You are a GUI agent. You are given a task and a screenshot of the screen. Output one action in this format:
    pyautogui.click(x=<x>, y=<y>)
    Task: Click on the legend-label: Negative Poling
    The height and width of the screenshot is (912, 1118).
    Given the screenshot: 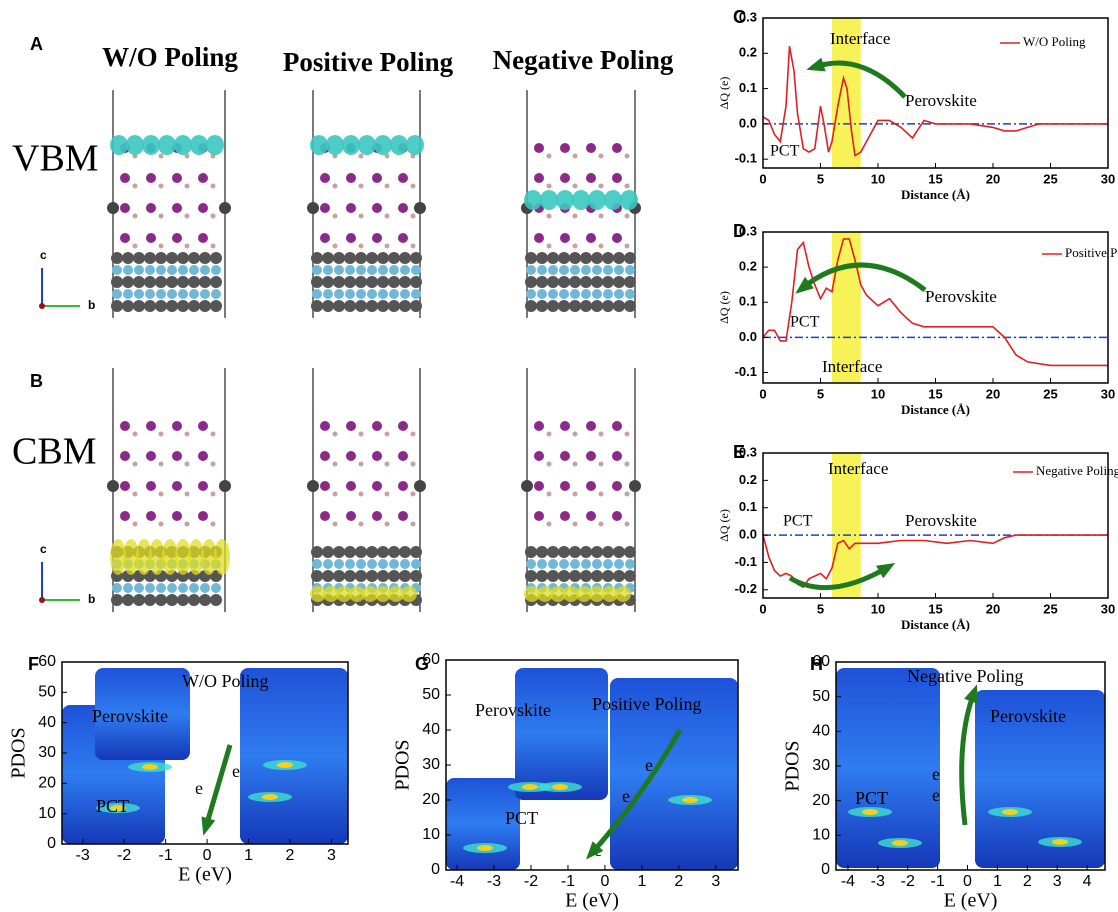 What is the action you would take?
    pyautogui.click(x=1077, y=470)
    